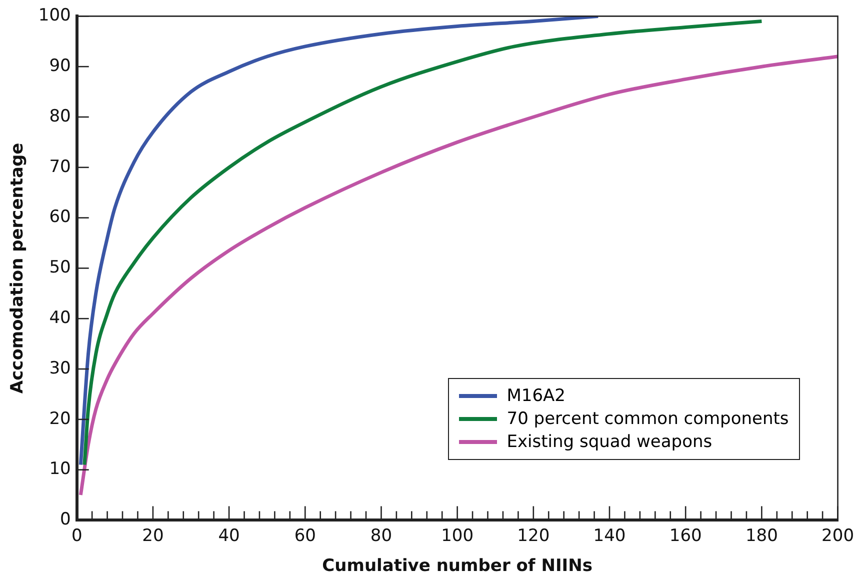 Image resolution: width=860 pixels, height=585 pixels. Describe the element at coordinates (54, 16) in the screenshot. I see `y-tick-label: 100` at that location.